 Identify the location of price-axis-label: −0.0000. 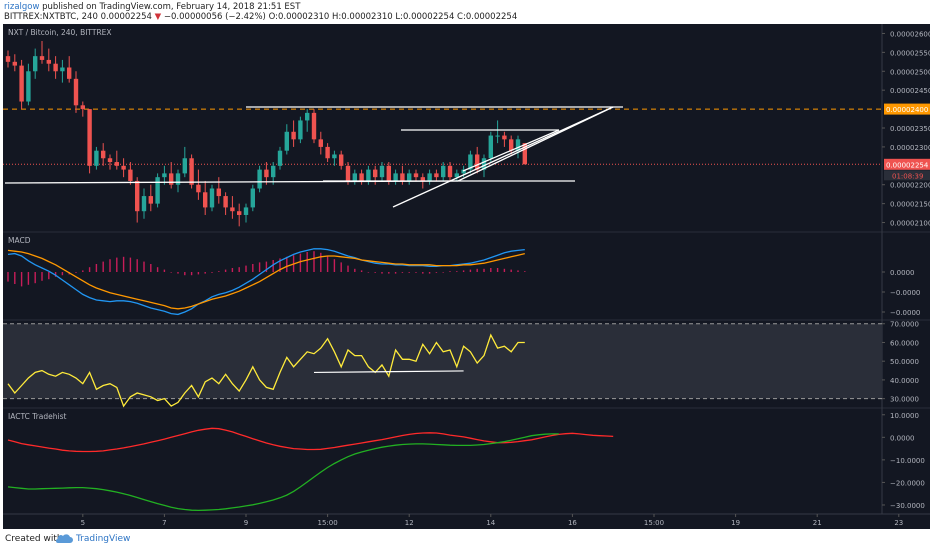
(905, 293).